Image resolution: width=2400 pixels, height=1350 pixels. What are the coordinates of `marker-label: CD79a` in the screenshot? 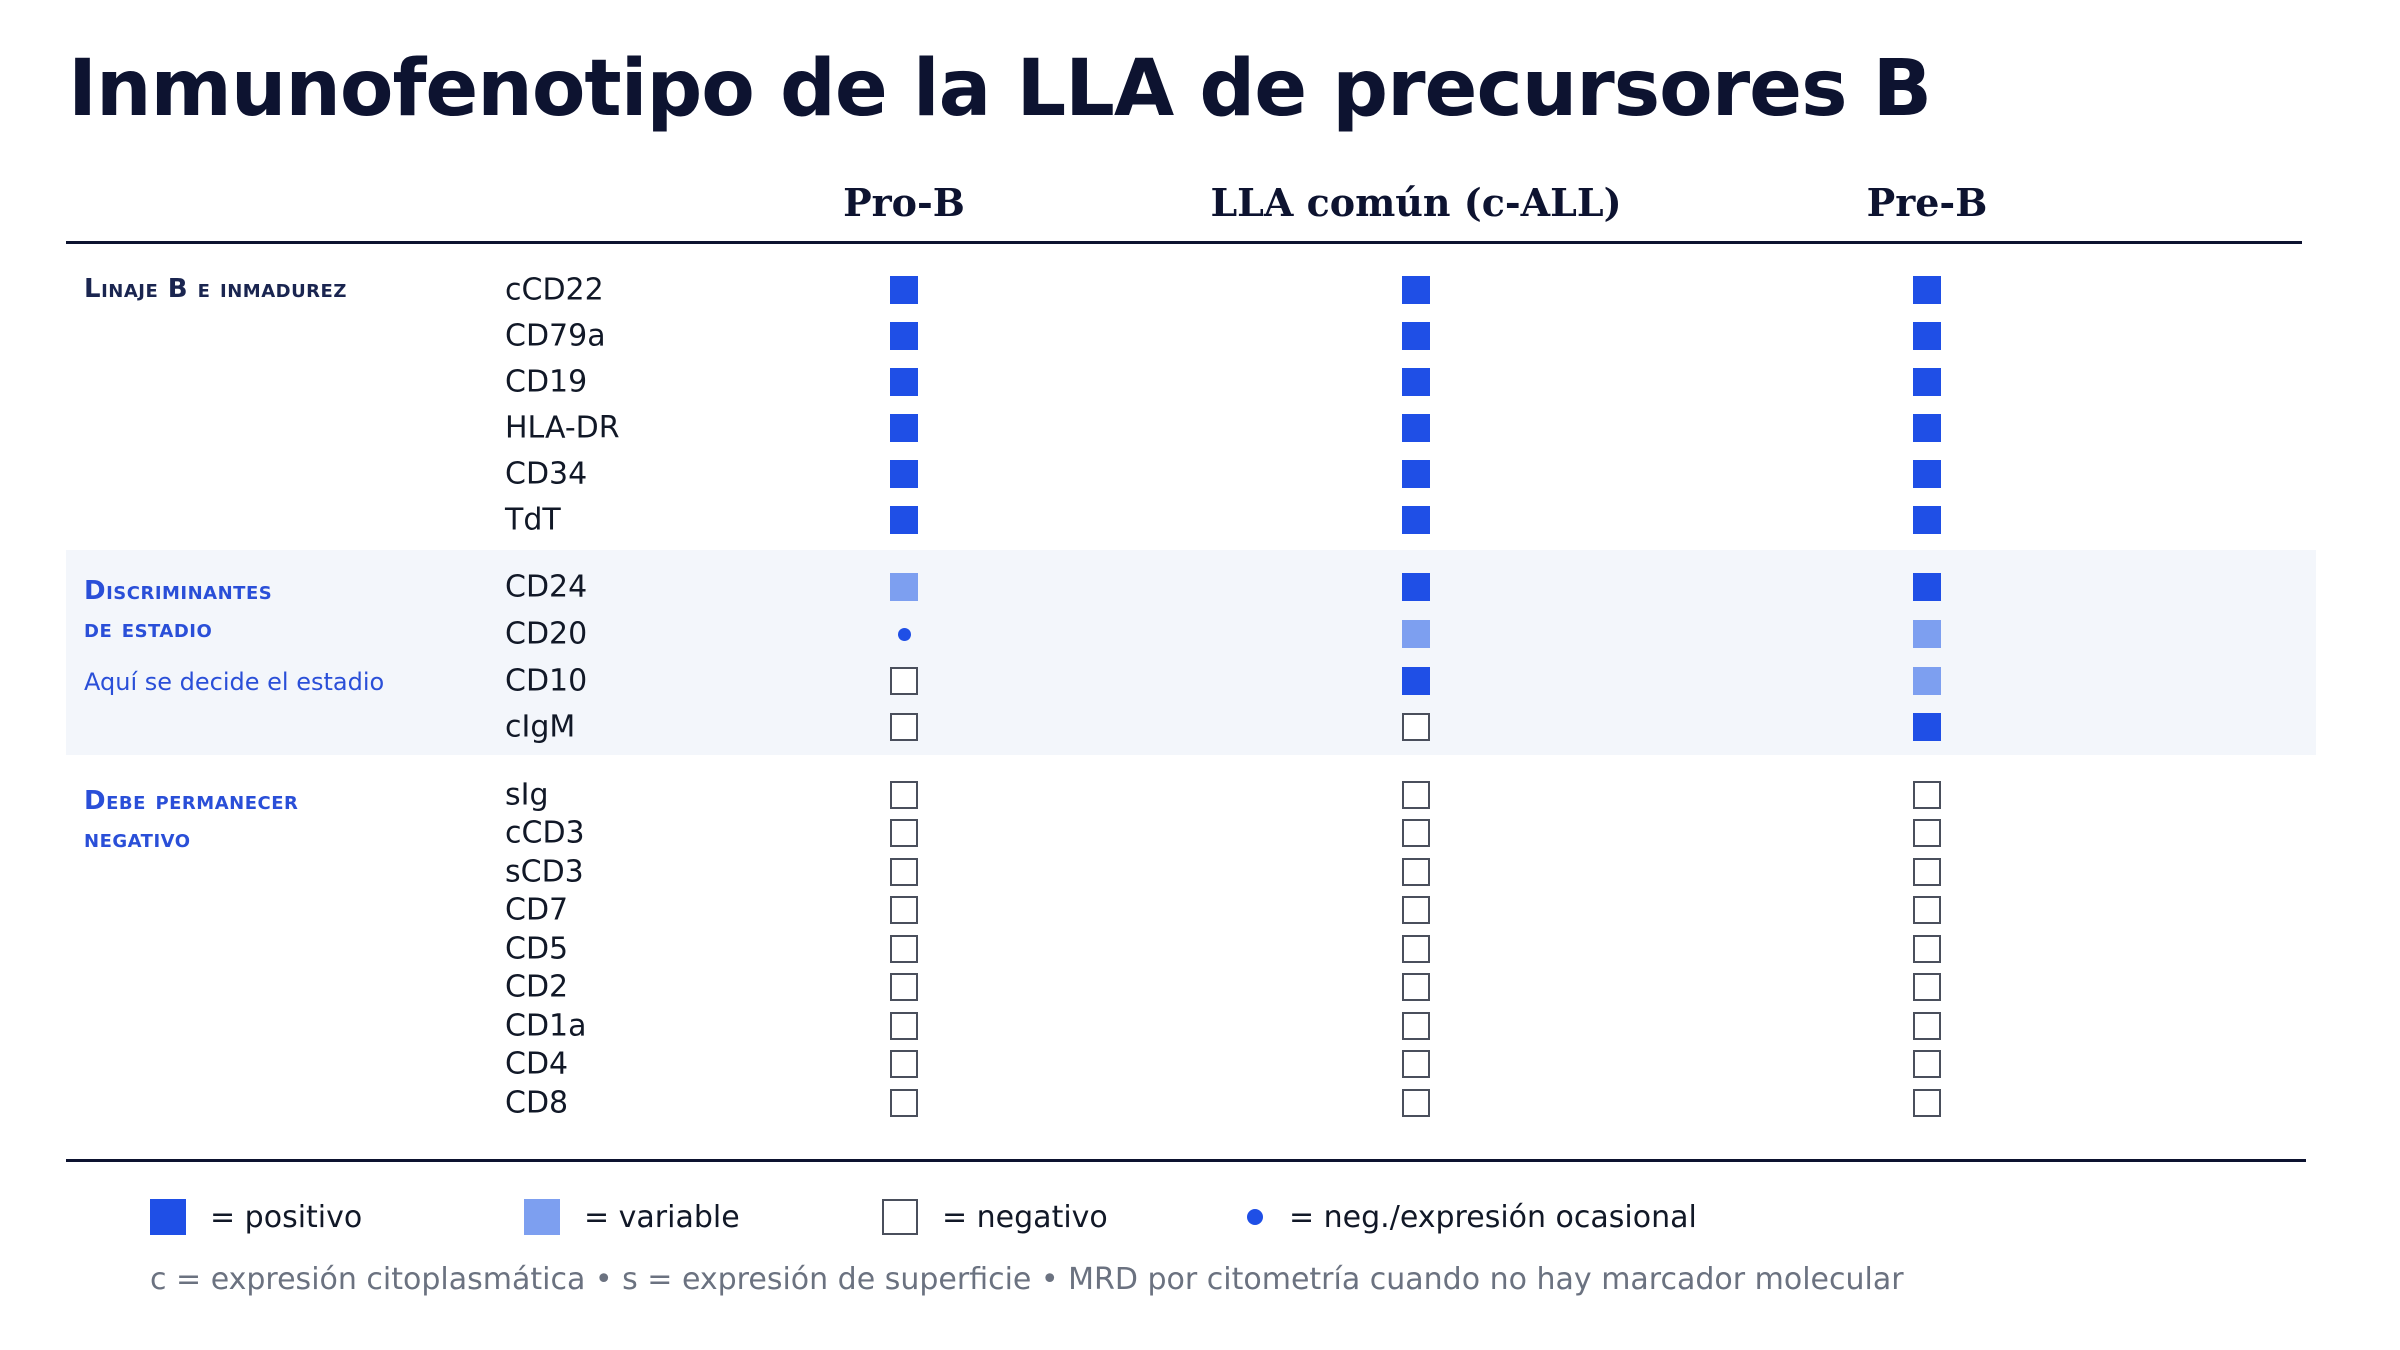 It's located at (555, 336).